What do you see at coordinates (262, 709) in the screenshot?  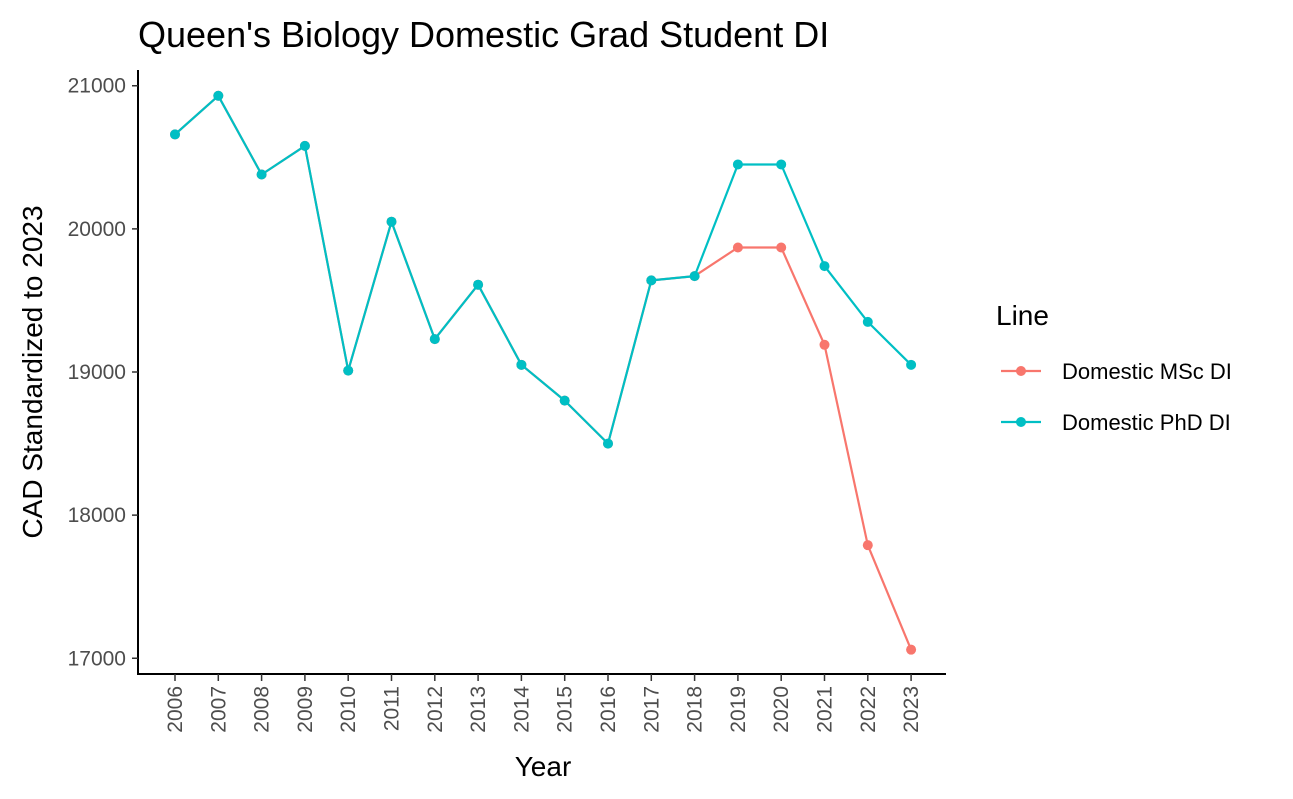 I see `x-tick-label: 2008` at bounding box center [262, 709].